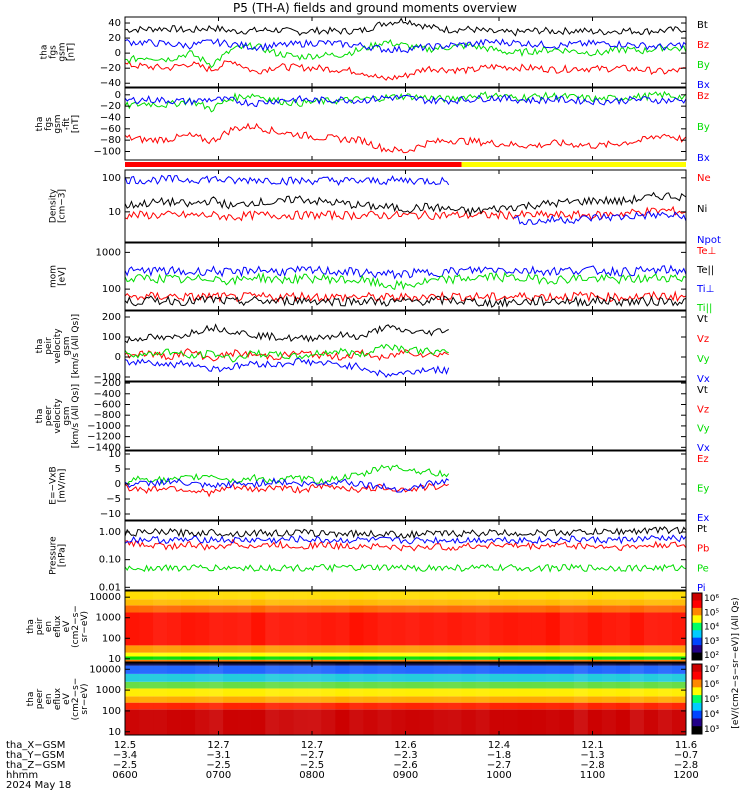 The width and height of the screenshot is (750, 800). Describe the element at coordinates (110, 560) in the screenshot. I see `y-tick-label: 0.10` at that location.